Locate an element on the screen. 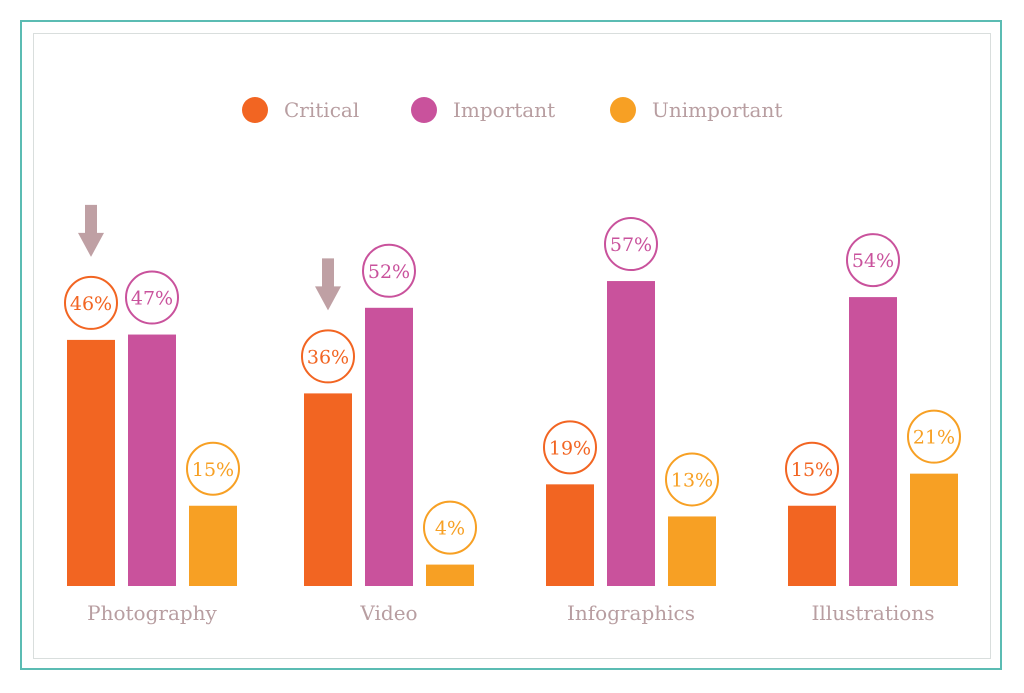  value-label: 54% is located at coordinates (873, 261).